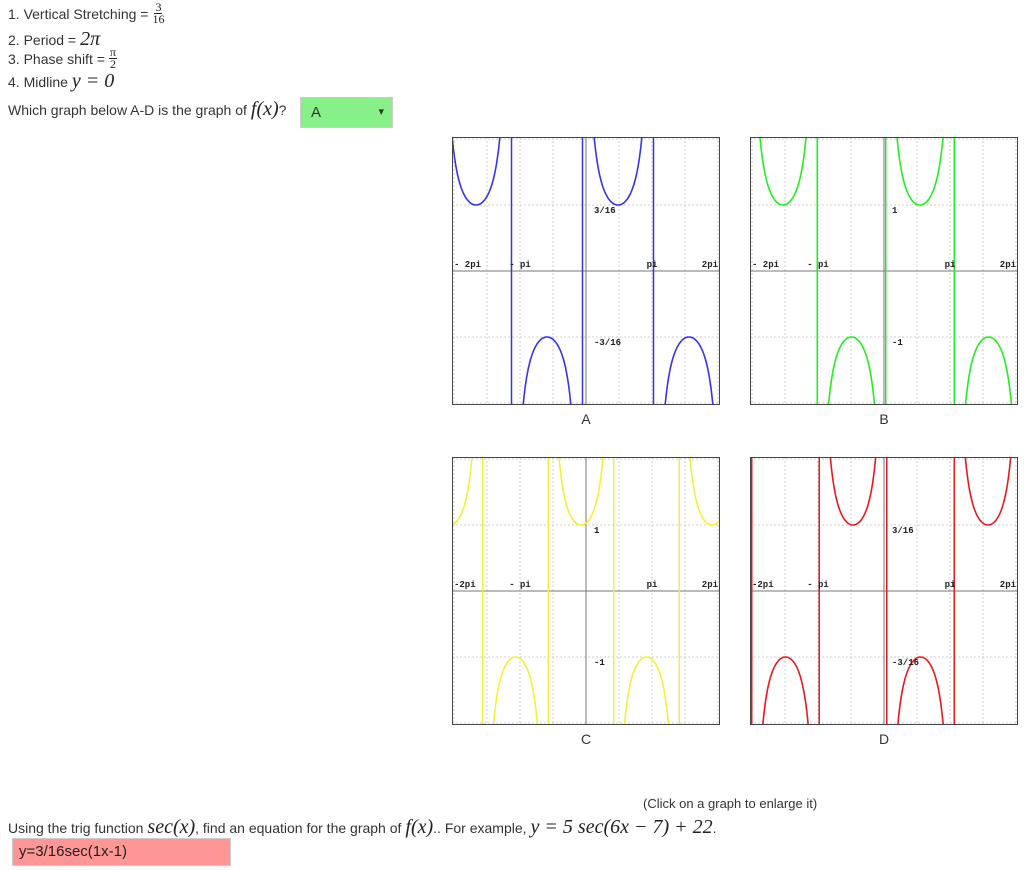  I want to click on item-text: 2. Period =, so click(42, 39).